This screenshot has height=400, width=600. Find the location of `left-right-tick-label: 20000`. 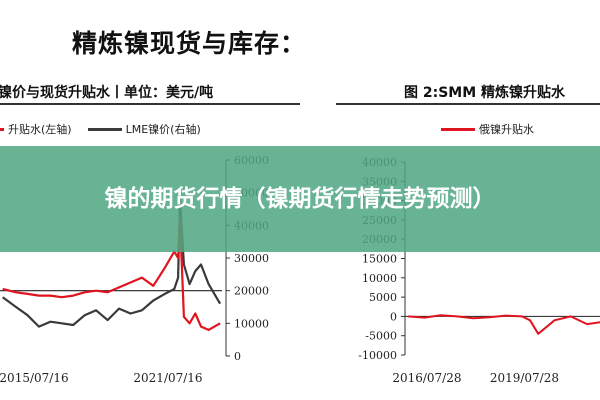

left-right-tick-label: 20000 is located at coordinates (251, 291).